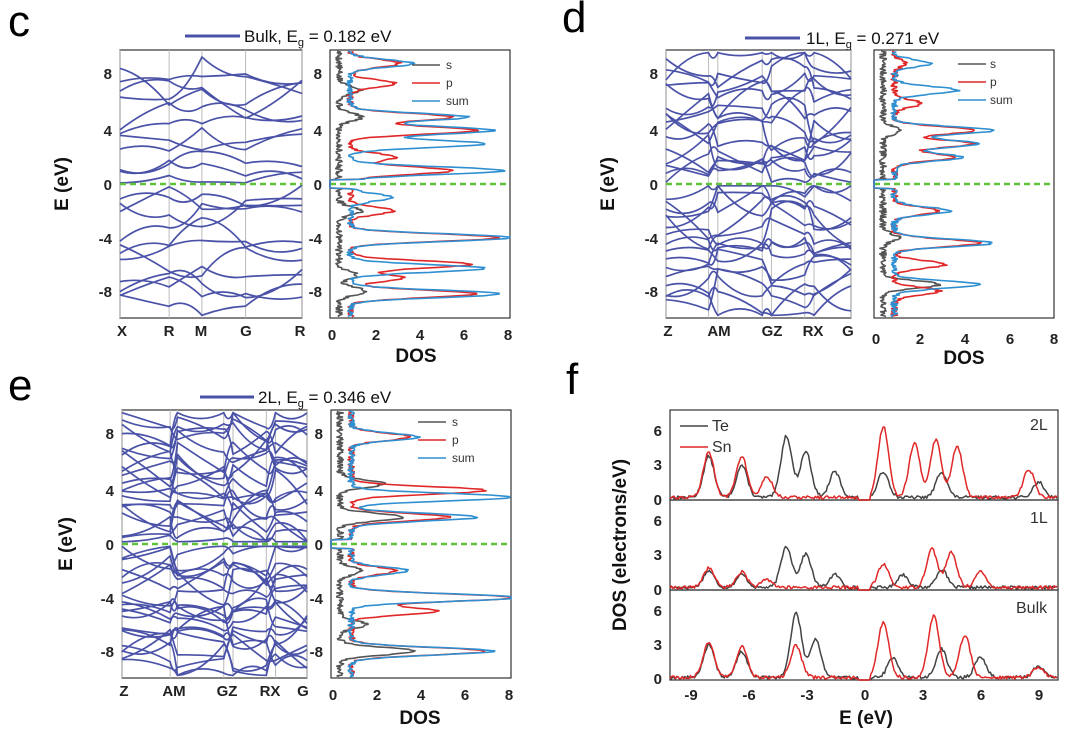 The image size is (1080, 732). What do you see at coordinates (333, 695) in the screenshot?
I see `dos-xtick: 0` at bounding box center [333, 695].